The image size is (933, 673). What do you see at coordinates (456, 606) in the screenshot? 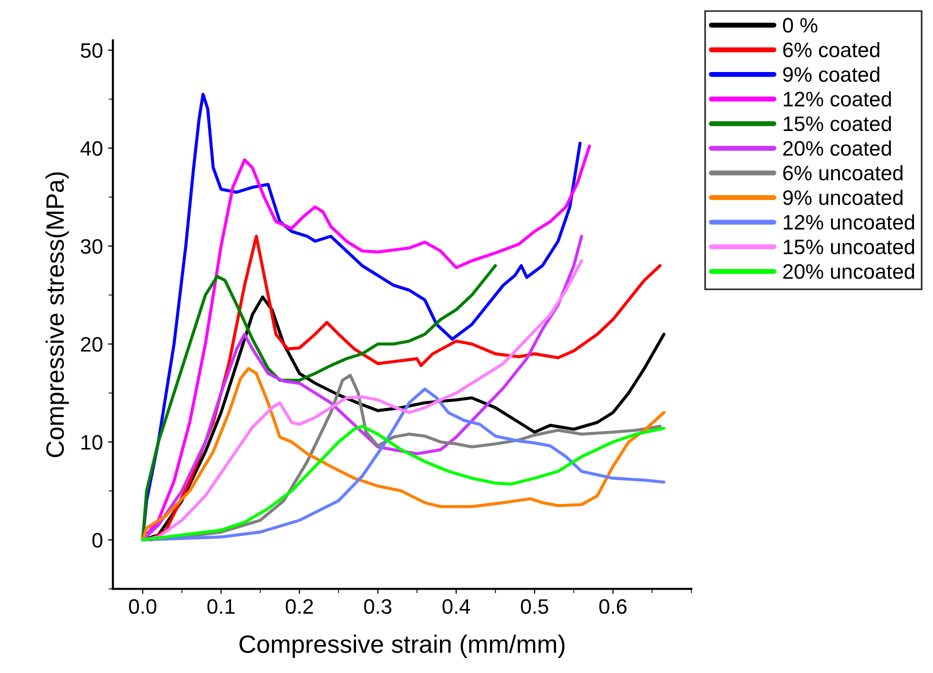
I see `x-tick-label: 0.4` at bounding box center [456, 606].